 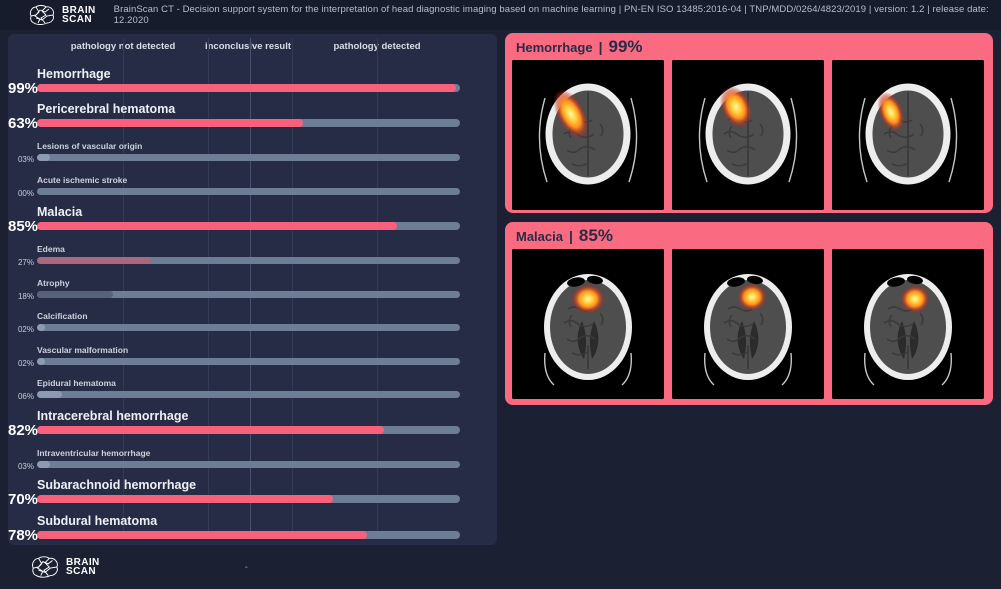 I want to click on probability-value: 00%, so click(x=25, y=193).